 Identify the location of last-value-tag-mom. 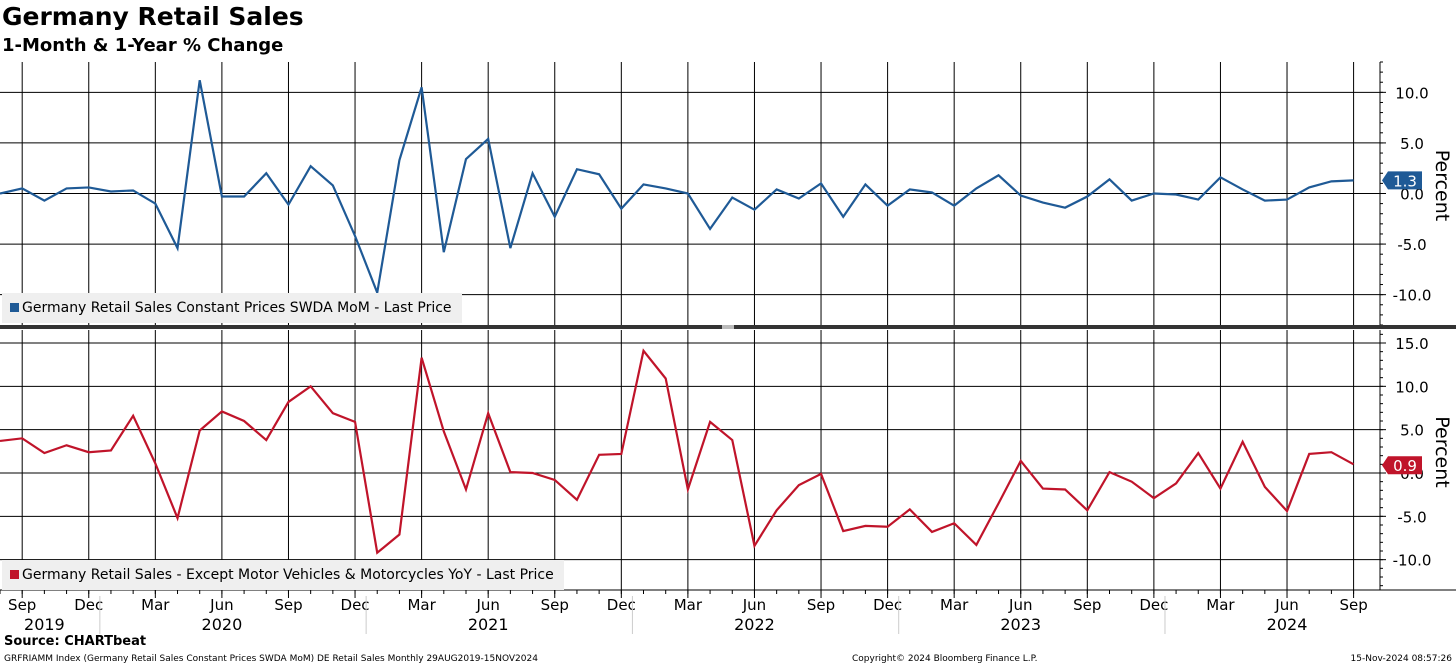
(1402, 180).